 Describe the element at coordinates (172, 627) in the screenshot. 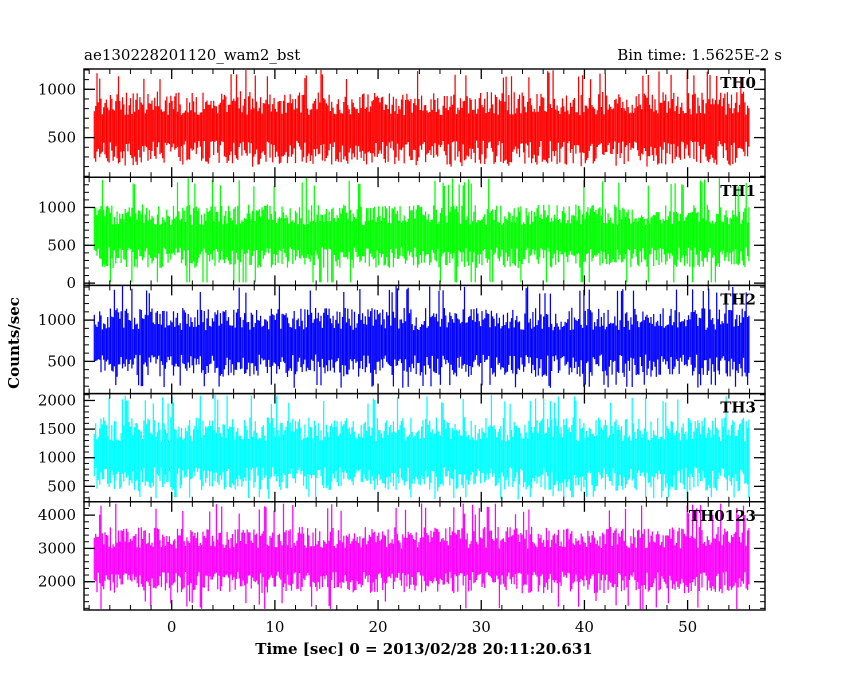

I see `x-tick-label: 0` at that location.